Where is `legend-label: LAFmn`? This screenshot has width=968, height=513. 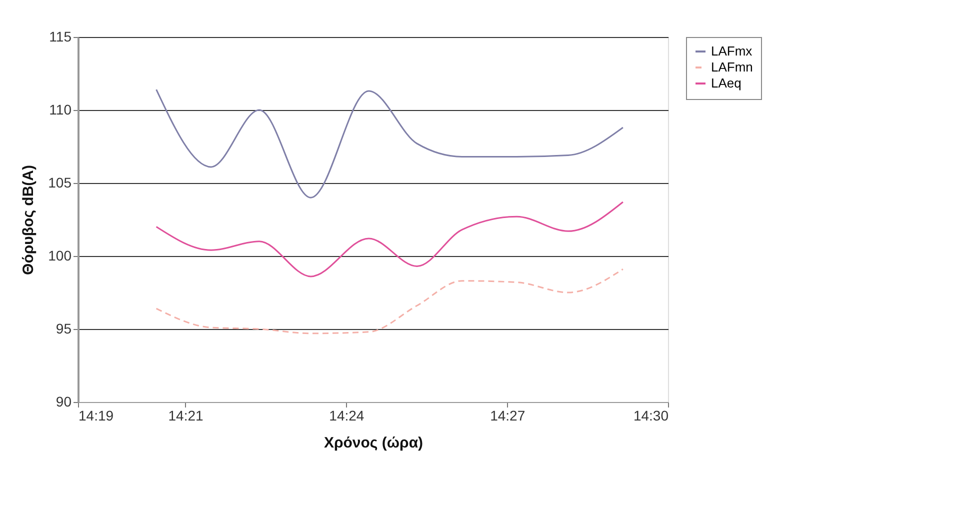
legend-label: LAFmn is located at coordinates (732, 67).